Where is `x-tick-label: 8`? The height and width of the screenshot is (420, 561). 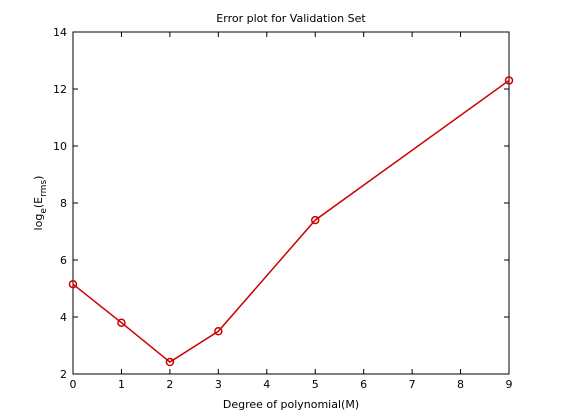 x-tick-label: 8 is located at coordinates (460, 384).